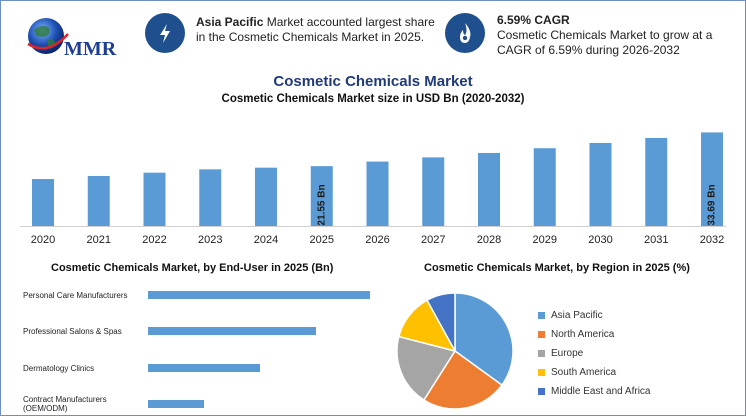 The image size is (746, 416). What do you see at coordinates (377, 240) in the screenshot?
I see `x-tick-label: 2026` at bounding box center [377, 240].